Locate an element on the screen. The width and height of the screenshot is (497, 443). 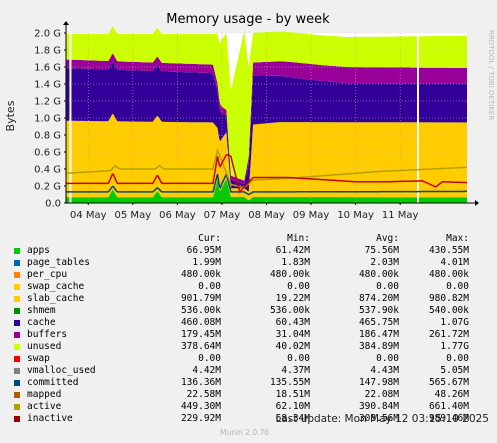
legend-row-cache: cache 460.08M 60.43M 465.75M 1.07G is located at coordinates (252, 323).